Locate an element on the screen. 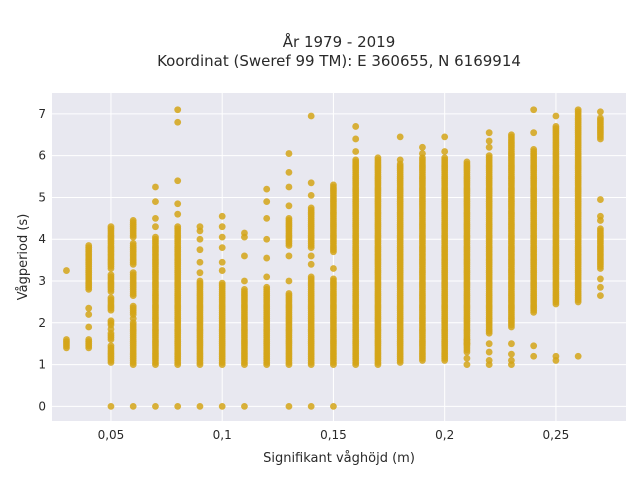  y-tick-label: 0 is located at coordinates (42, 406).